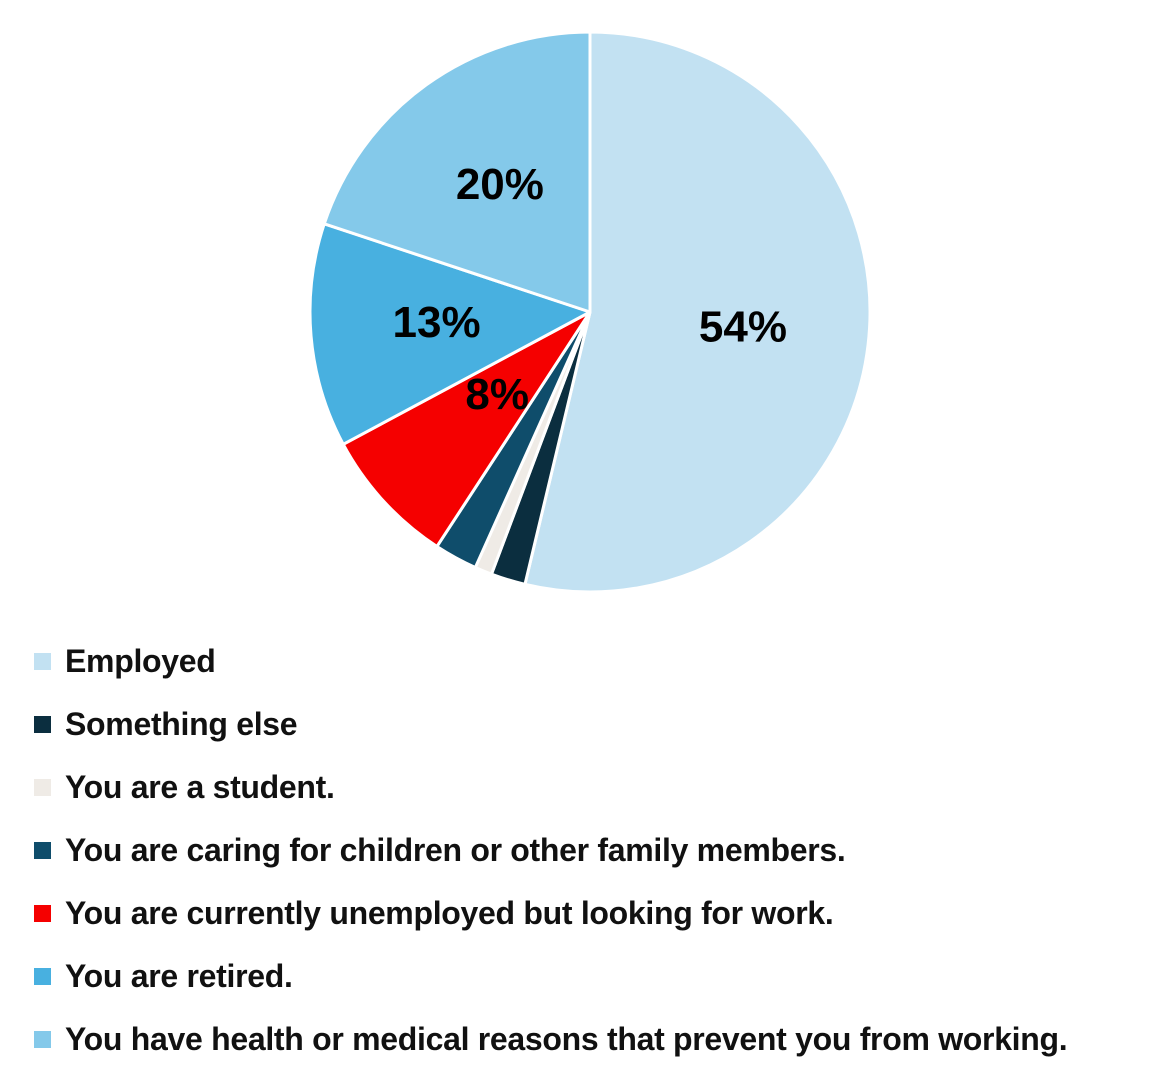  I want to click on slice-data-label-4: 8%, so click(497, 394).